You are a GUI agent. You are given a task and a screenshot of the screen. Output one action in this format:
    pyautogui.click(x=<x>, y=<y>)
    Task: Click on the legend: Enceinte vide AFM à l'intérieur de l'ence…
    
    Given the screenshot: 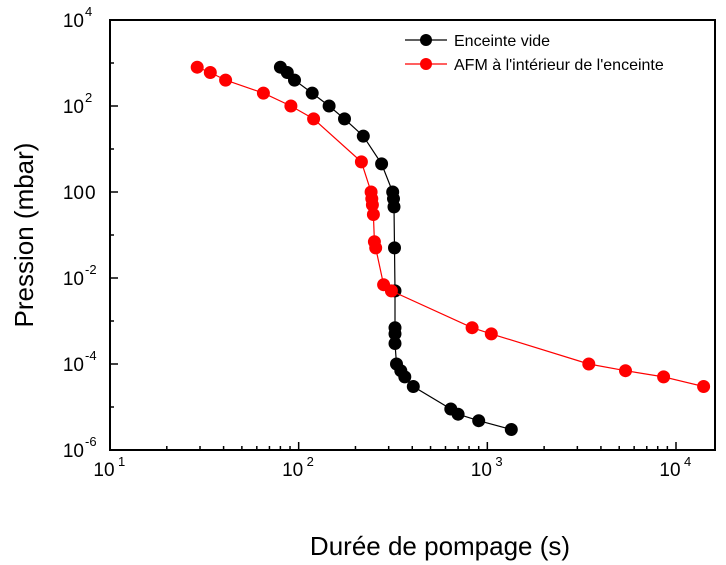 What is the action you would take?
    pyautogui.click(x=534, y=53)
    